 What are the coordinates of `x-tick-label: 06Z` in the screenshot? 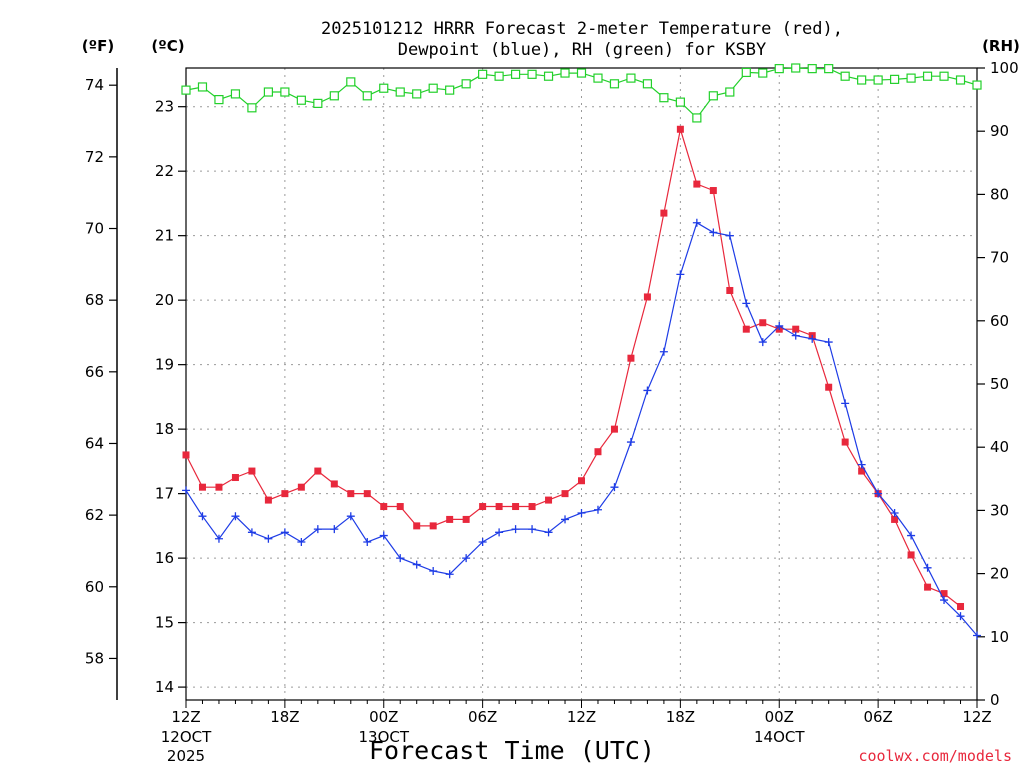 It's located at (482, 717).